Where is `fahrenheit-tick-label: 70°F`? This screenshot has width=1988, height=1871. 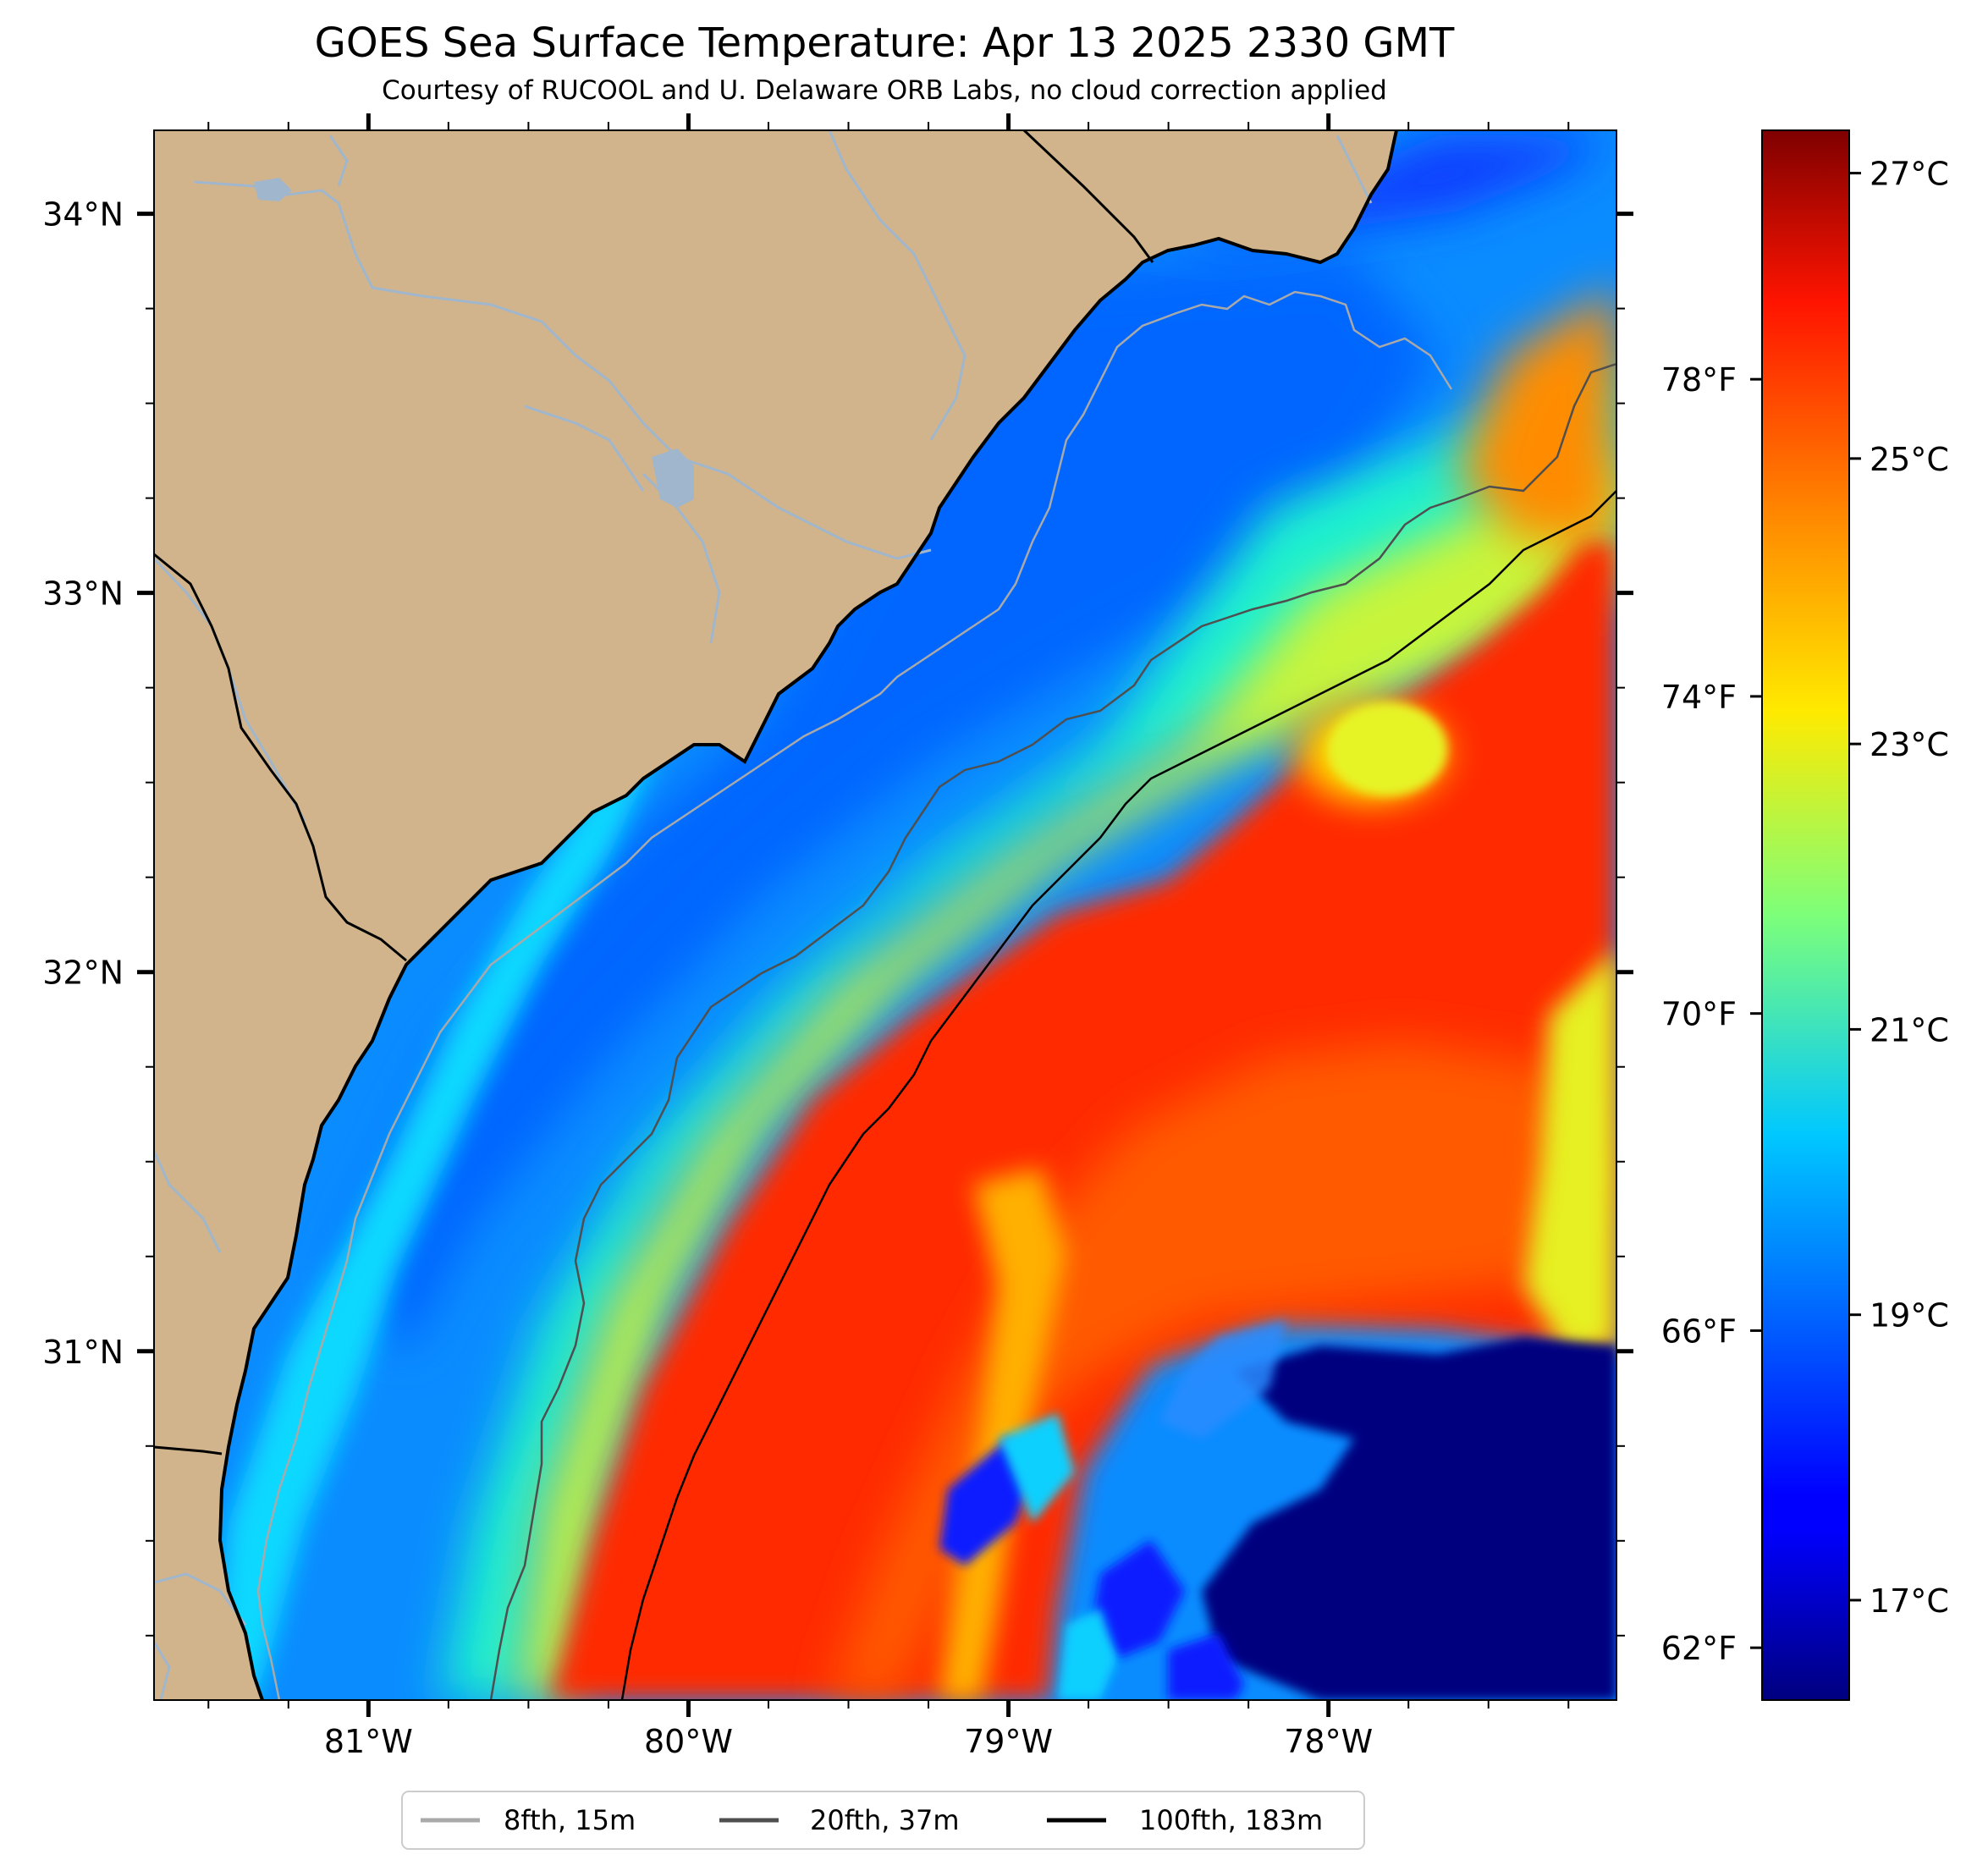
fahrenheit-tick-label: 70°F is located at coordinates (1699, 1015).